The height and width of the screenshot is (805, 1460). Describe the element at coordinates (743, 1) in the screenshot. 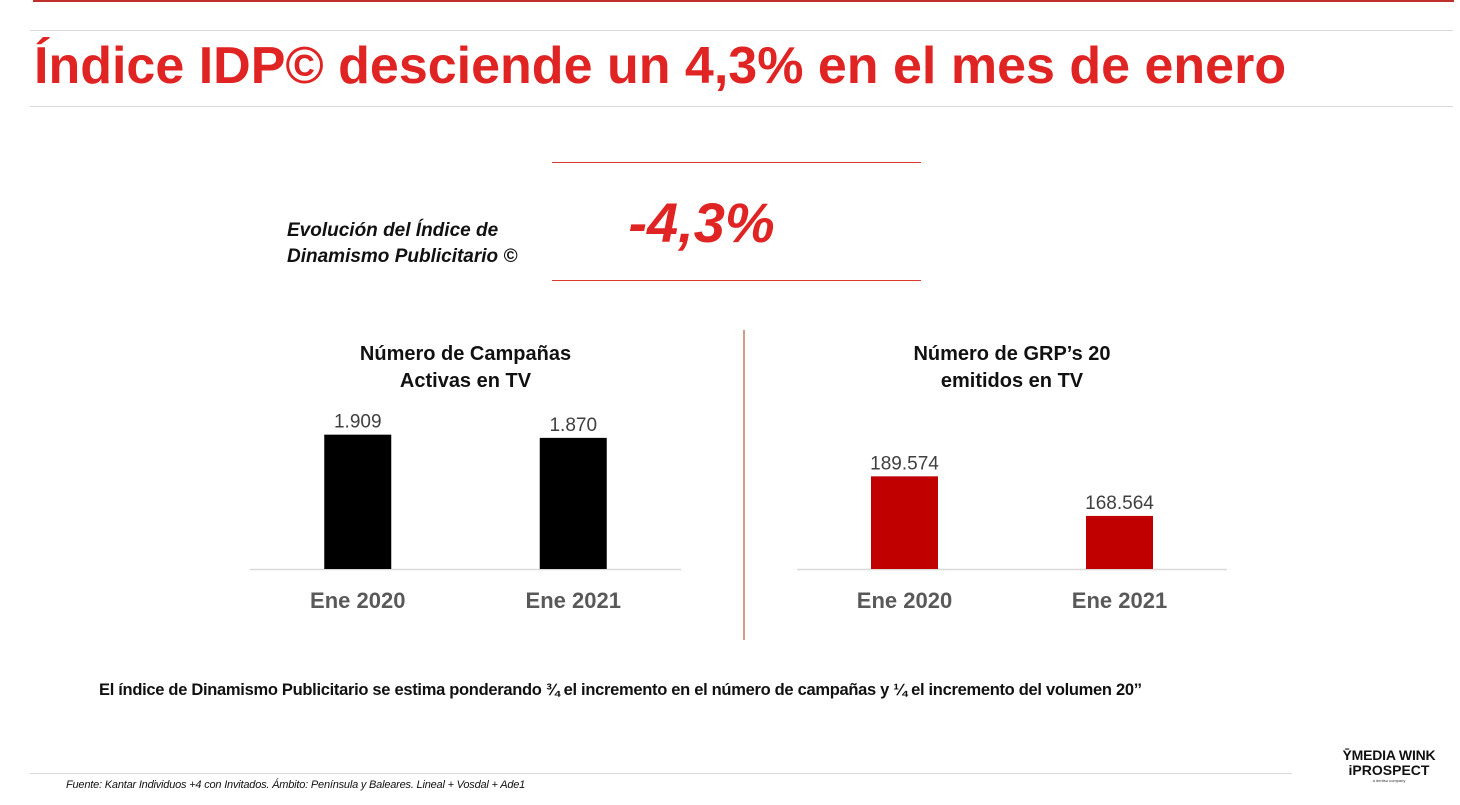

I see `top-accent-line` at that location.